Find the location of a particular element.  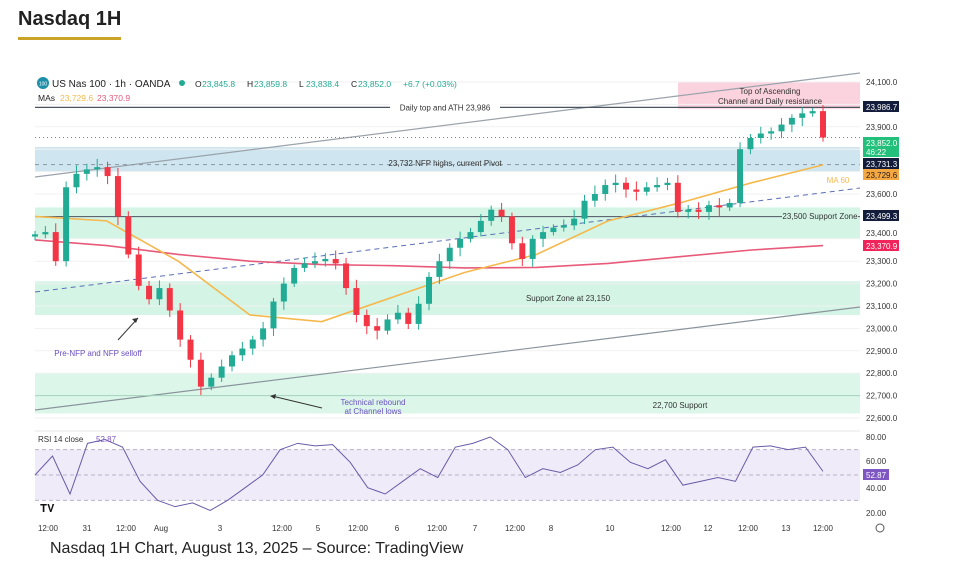

price-label: 23,499.3 is located at coordinates (882, 216).